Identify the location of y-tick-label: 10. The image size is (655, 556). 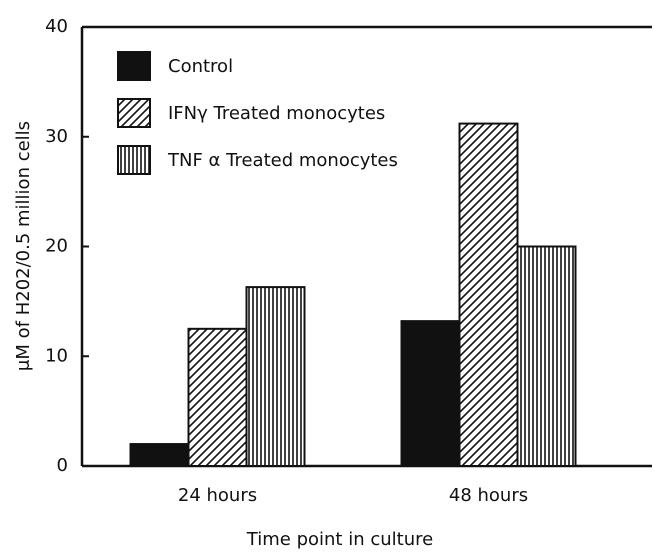
(56, 355).